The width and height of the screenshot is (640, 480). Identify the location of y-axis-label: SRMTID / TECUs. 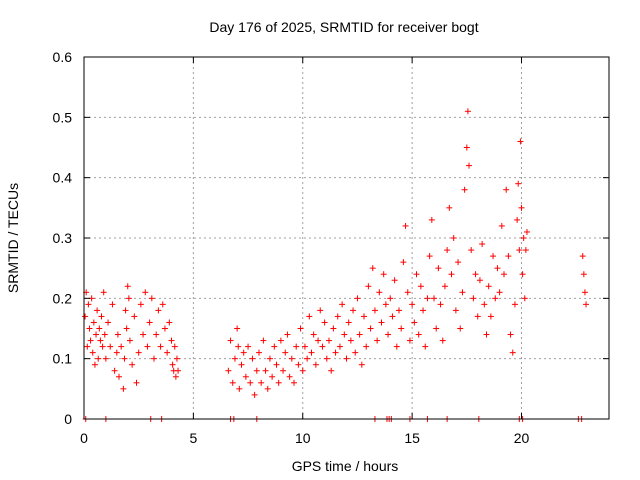
(13, 238).